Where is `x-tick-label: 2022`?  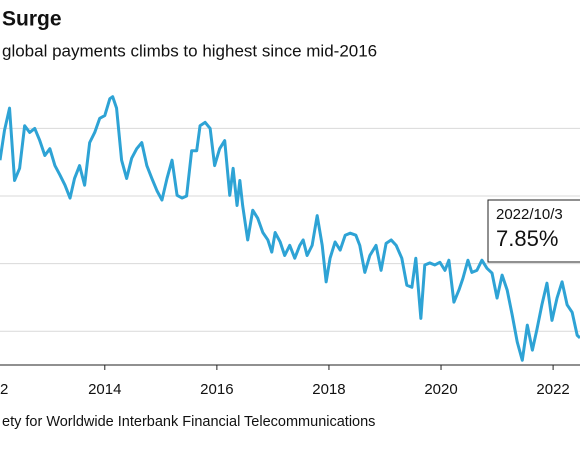
x-tick-label: 2022 is located at coordinates (552, 389).